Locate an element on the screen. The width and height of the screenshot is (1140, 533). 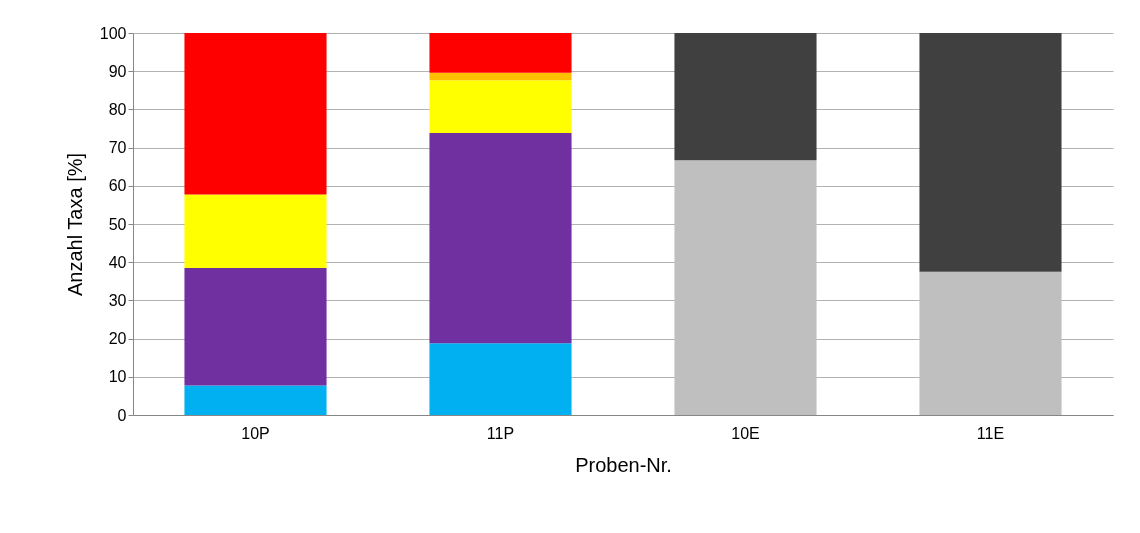
y-tick-label: 80 is located at coordinates (117, 109).